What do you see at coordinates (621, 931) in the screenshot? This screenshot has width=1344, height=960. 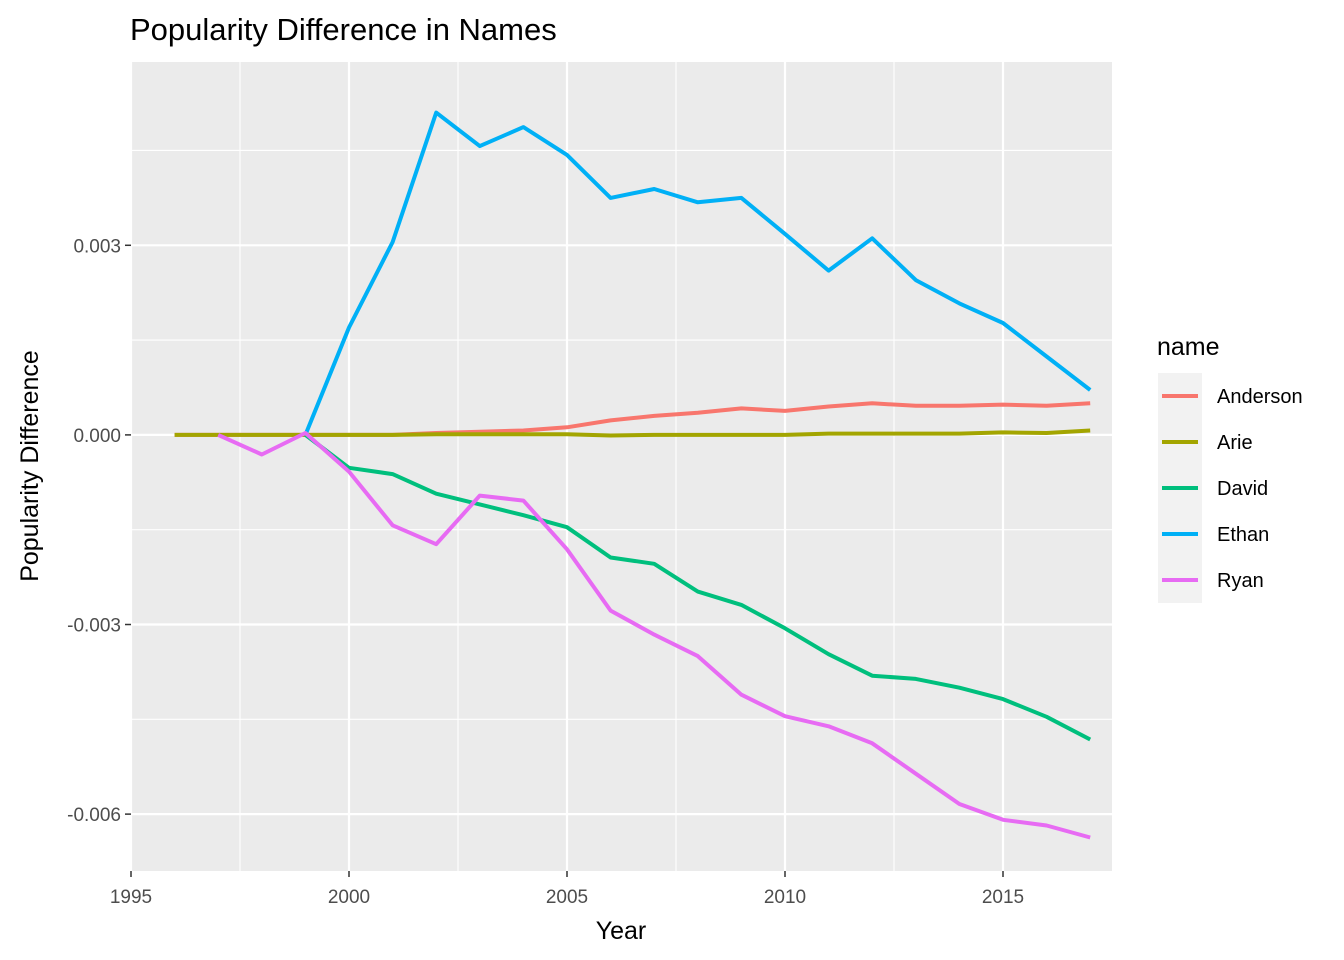 I see `x-axis-title: Year` at bounding box center [621, 931].